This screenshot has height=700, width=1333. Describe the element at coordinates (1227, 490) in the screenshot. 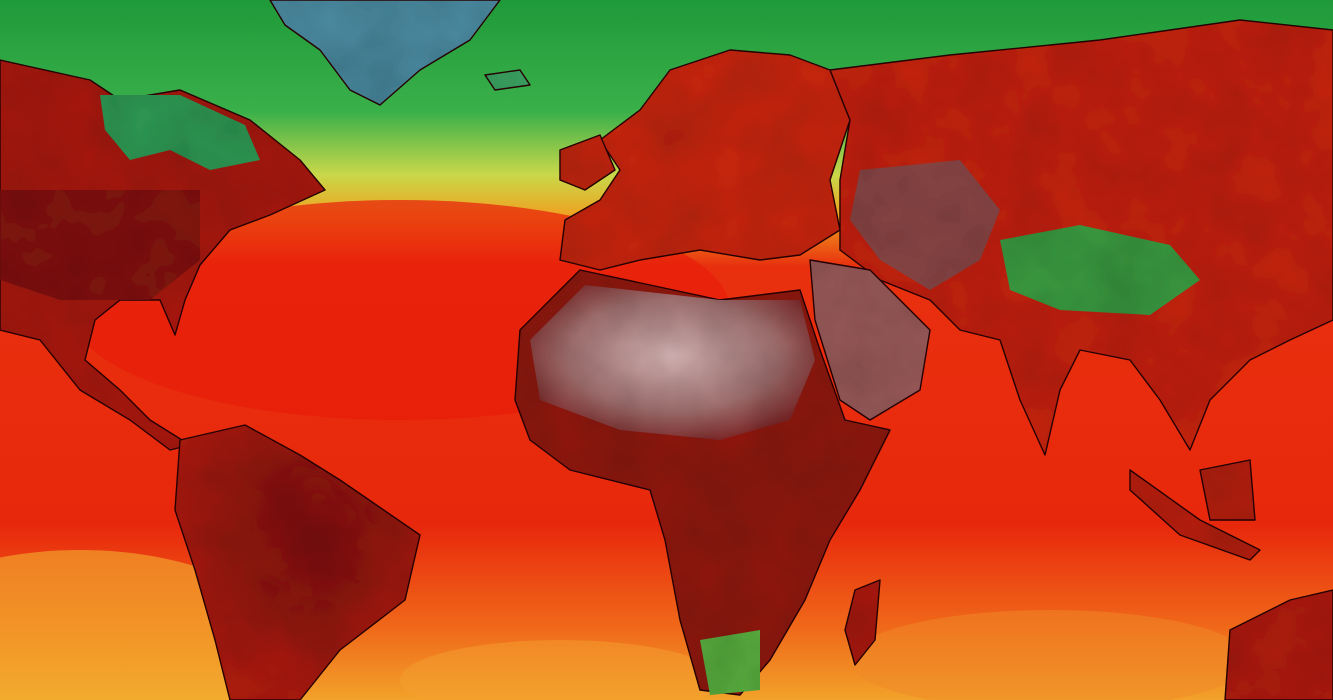

I see `borneo` at that location.